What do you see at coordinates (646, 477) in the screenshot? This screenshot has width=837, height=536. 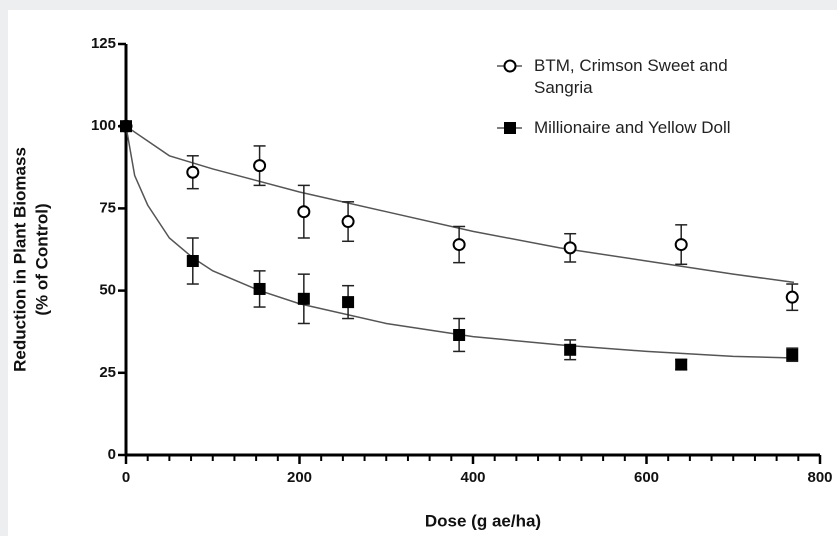 I see `x-tick-label: 600` at bounding box center [646, 477].